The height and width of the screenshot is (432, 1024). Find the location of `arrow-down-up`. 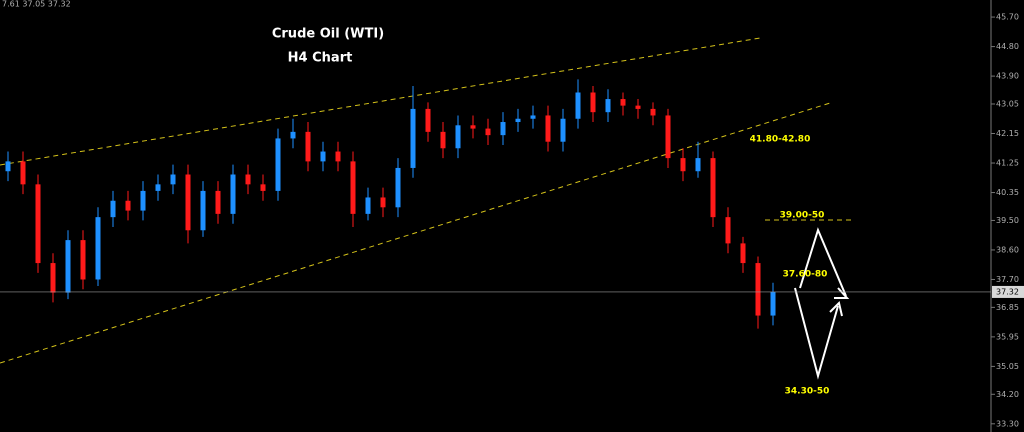

arrow-down-up is located at coordinates (816, 333).